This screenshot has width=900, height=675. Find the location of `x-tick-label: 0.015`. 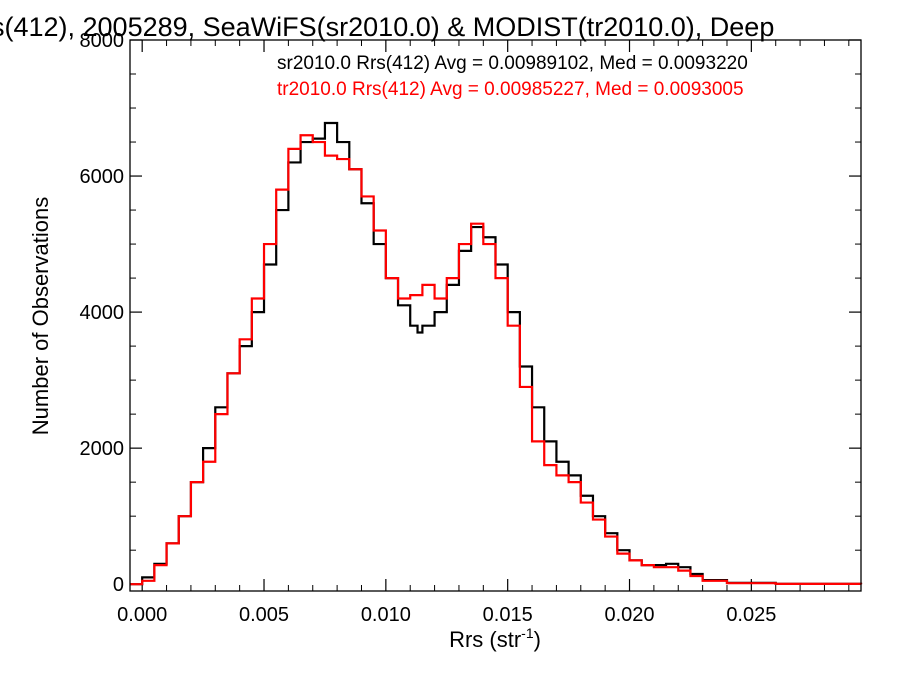

x-tick-label: 0.015 is located at coordinates (508, 615).